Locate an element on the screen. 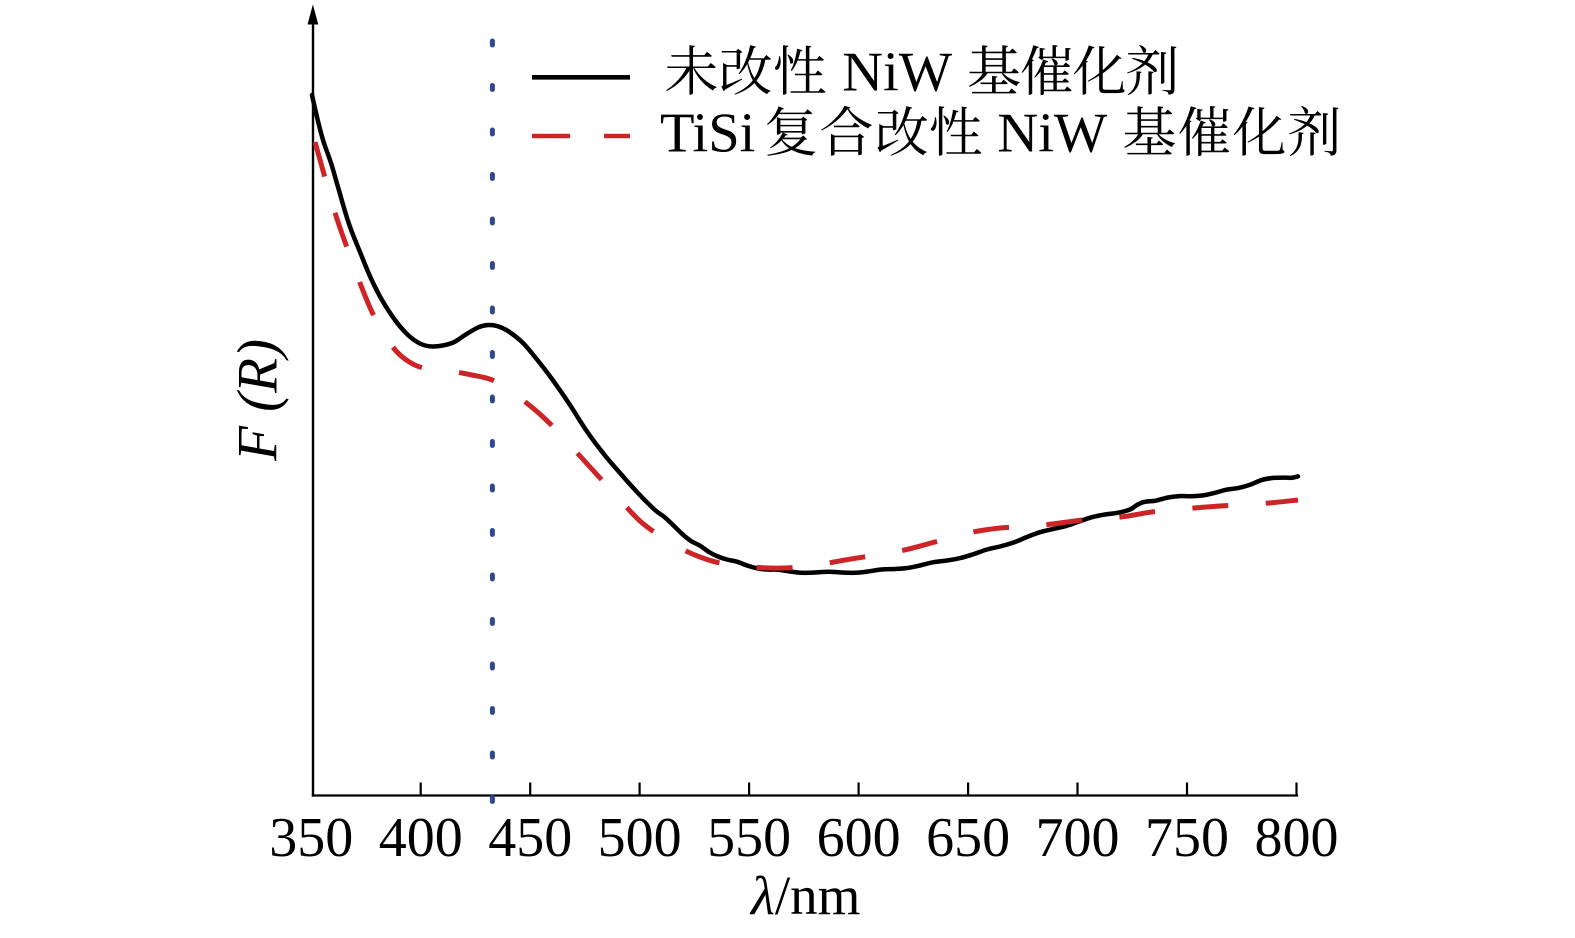 The width and height of the screenshot is (1575, 938). svg-text: TiSi is located at coordinates (707, 134).